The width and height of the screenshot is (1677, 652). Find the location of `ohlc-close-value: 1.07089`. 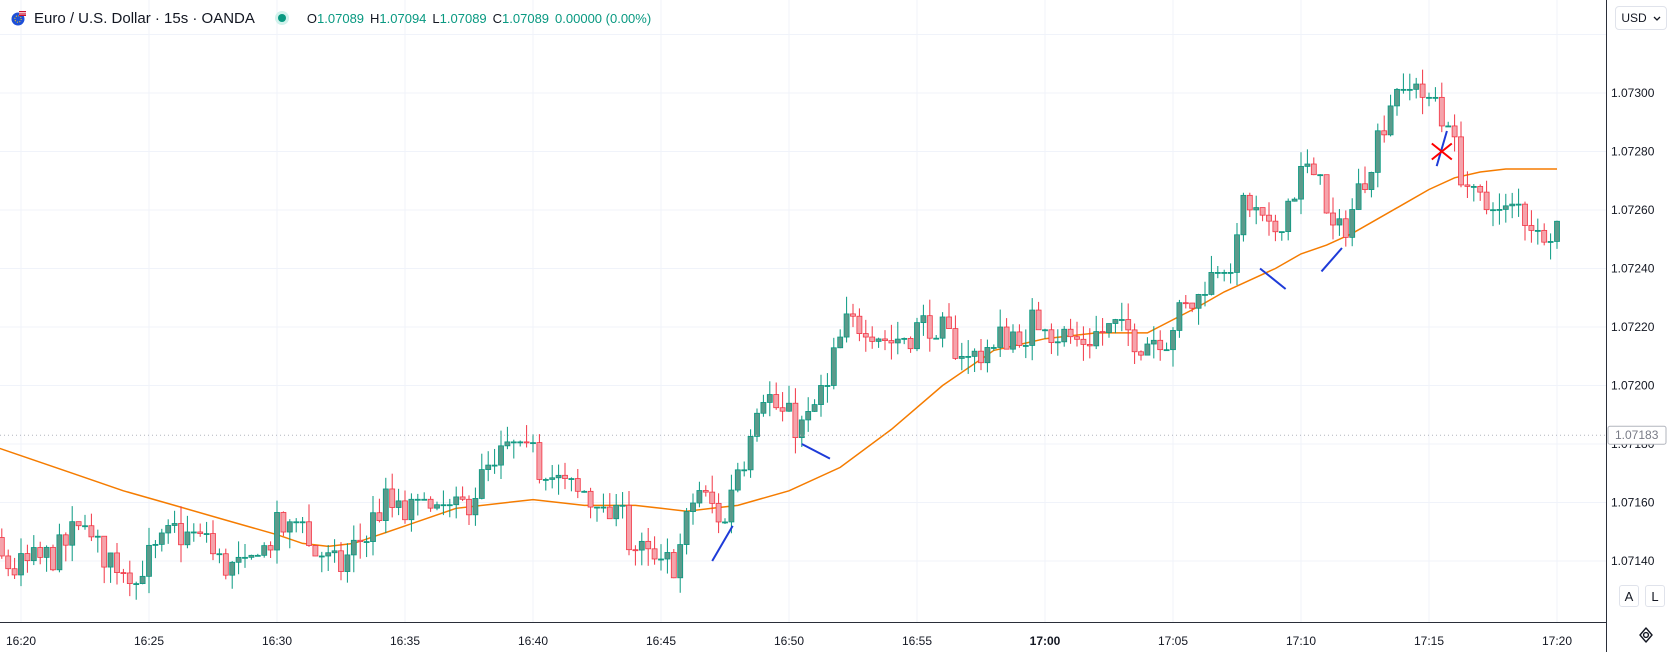

ohlc-close-value: 1.07089 is located at coordinates (526, 18).